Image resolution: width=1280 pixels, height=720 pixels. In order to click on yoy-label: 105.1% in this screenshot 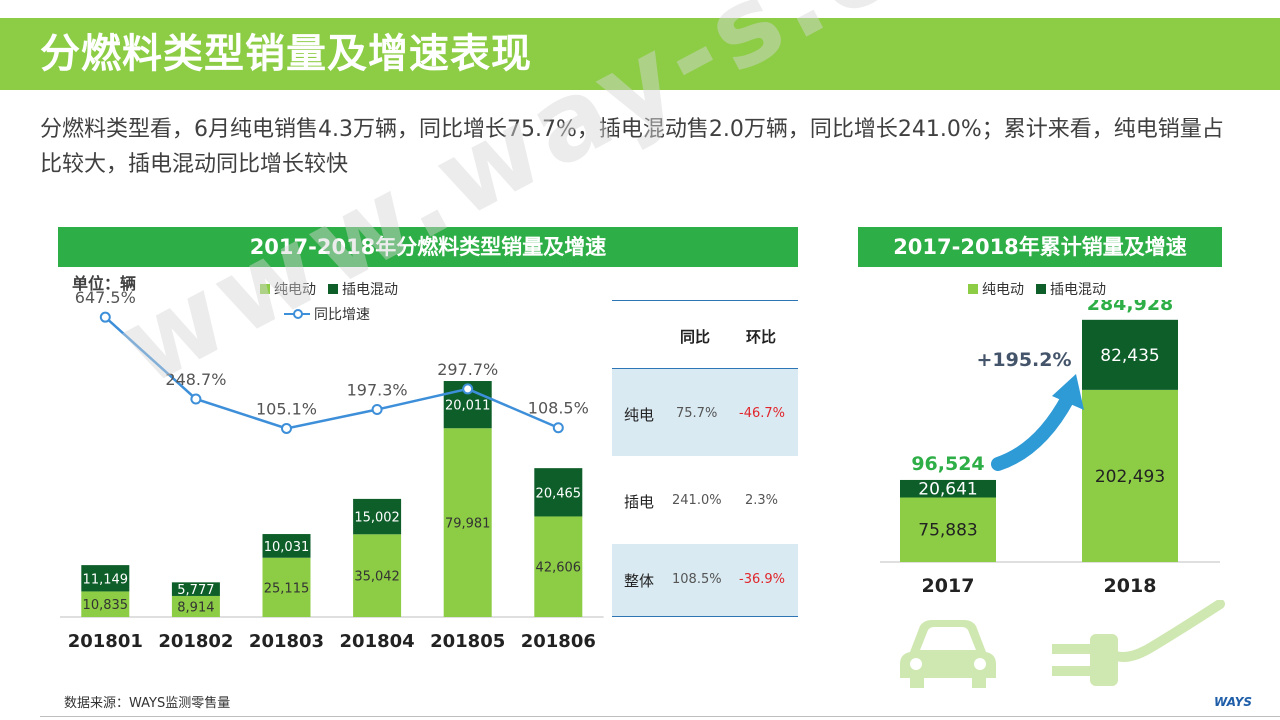, I will do `click(286, 408)`.